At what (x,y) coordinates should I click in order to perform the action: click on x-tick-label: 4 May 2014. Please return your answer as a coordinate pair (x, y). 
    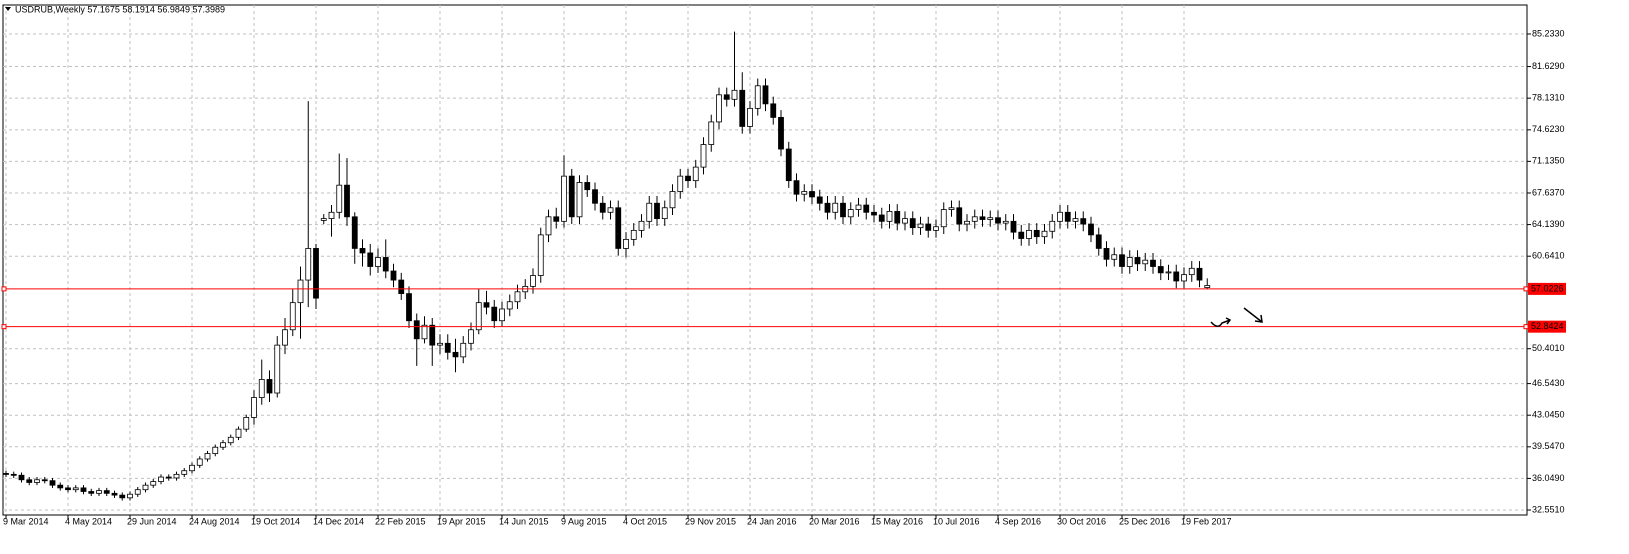
    Looking at the image, I should click on (88, 521).